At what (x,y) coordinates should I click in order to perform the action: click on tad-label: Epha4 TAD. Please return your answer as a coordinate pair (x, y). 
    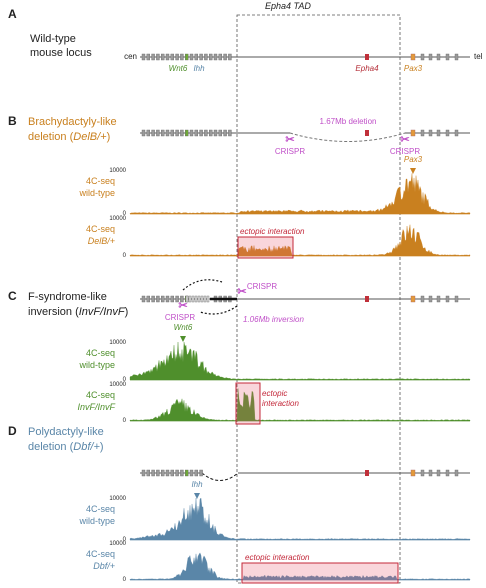
    Looking at the image, I should click on (288, 6).